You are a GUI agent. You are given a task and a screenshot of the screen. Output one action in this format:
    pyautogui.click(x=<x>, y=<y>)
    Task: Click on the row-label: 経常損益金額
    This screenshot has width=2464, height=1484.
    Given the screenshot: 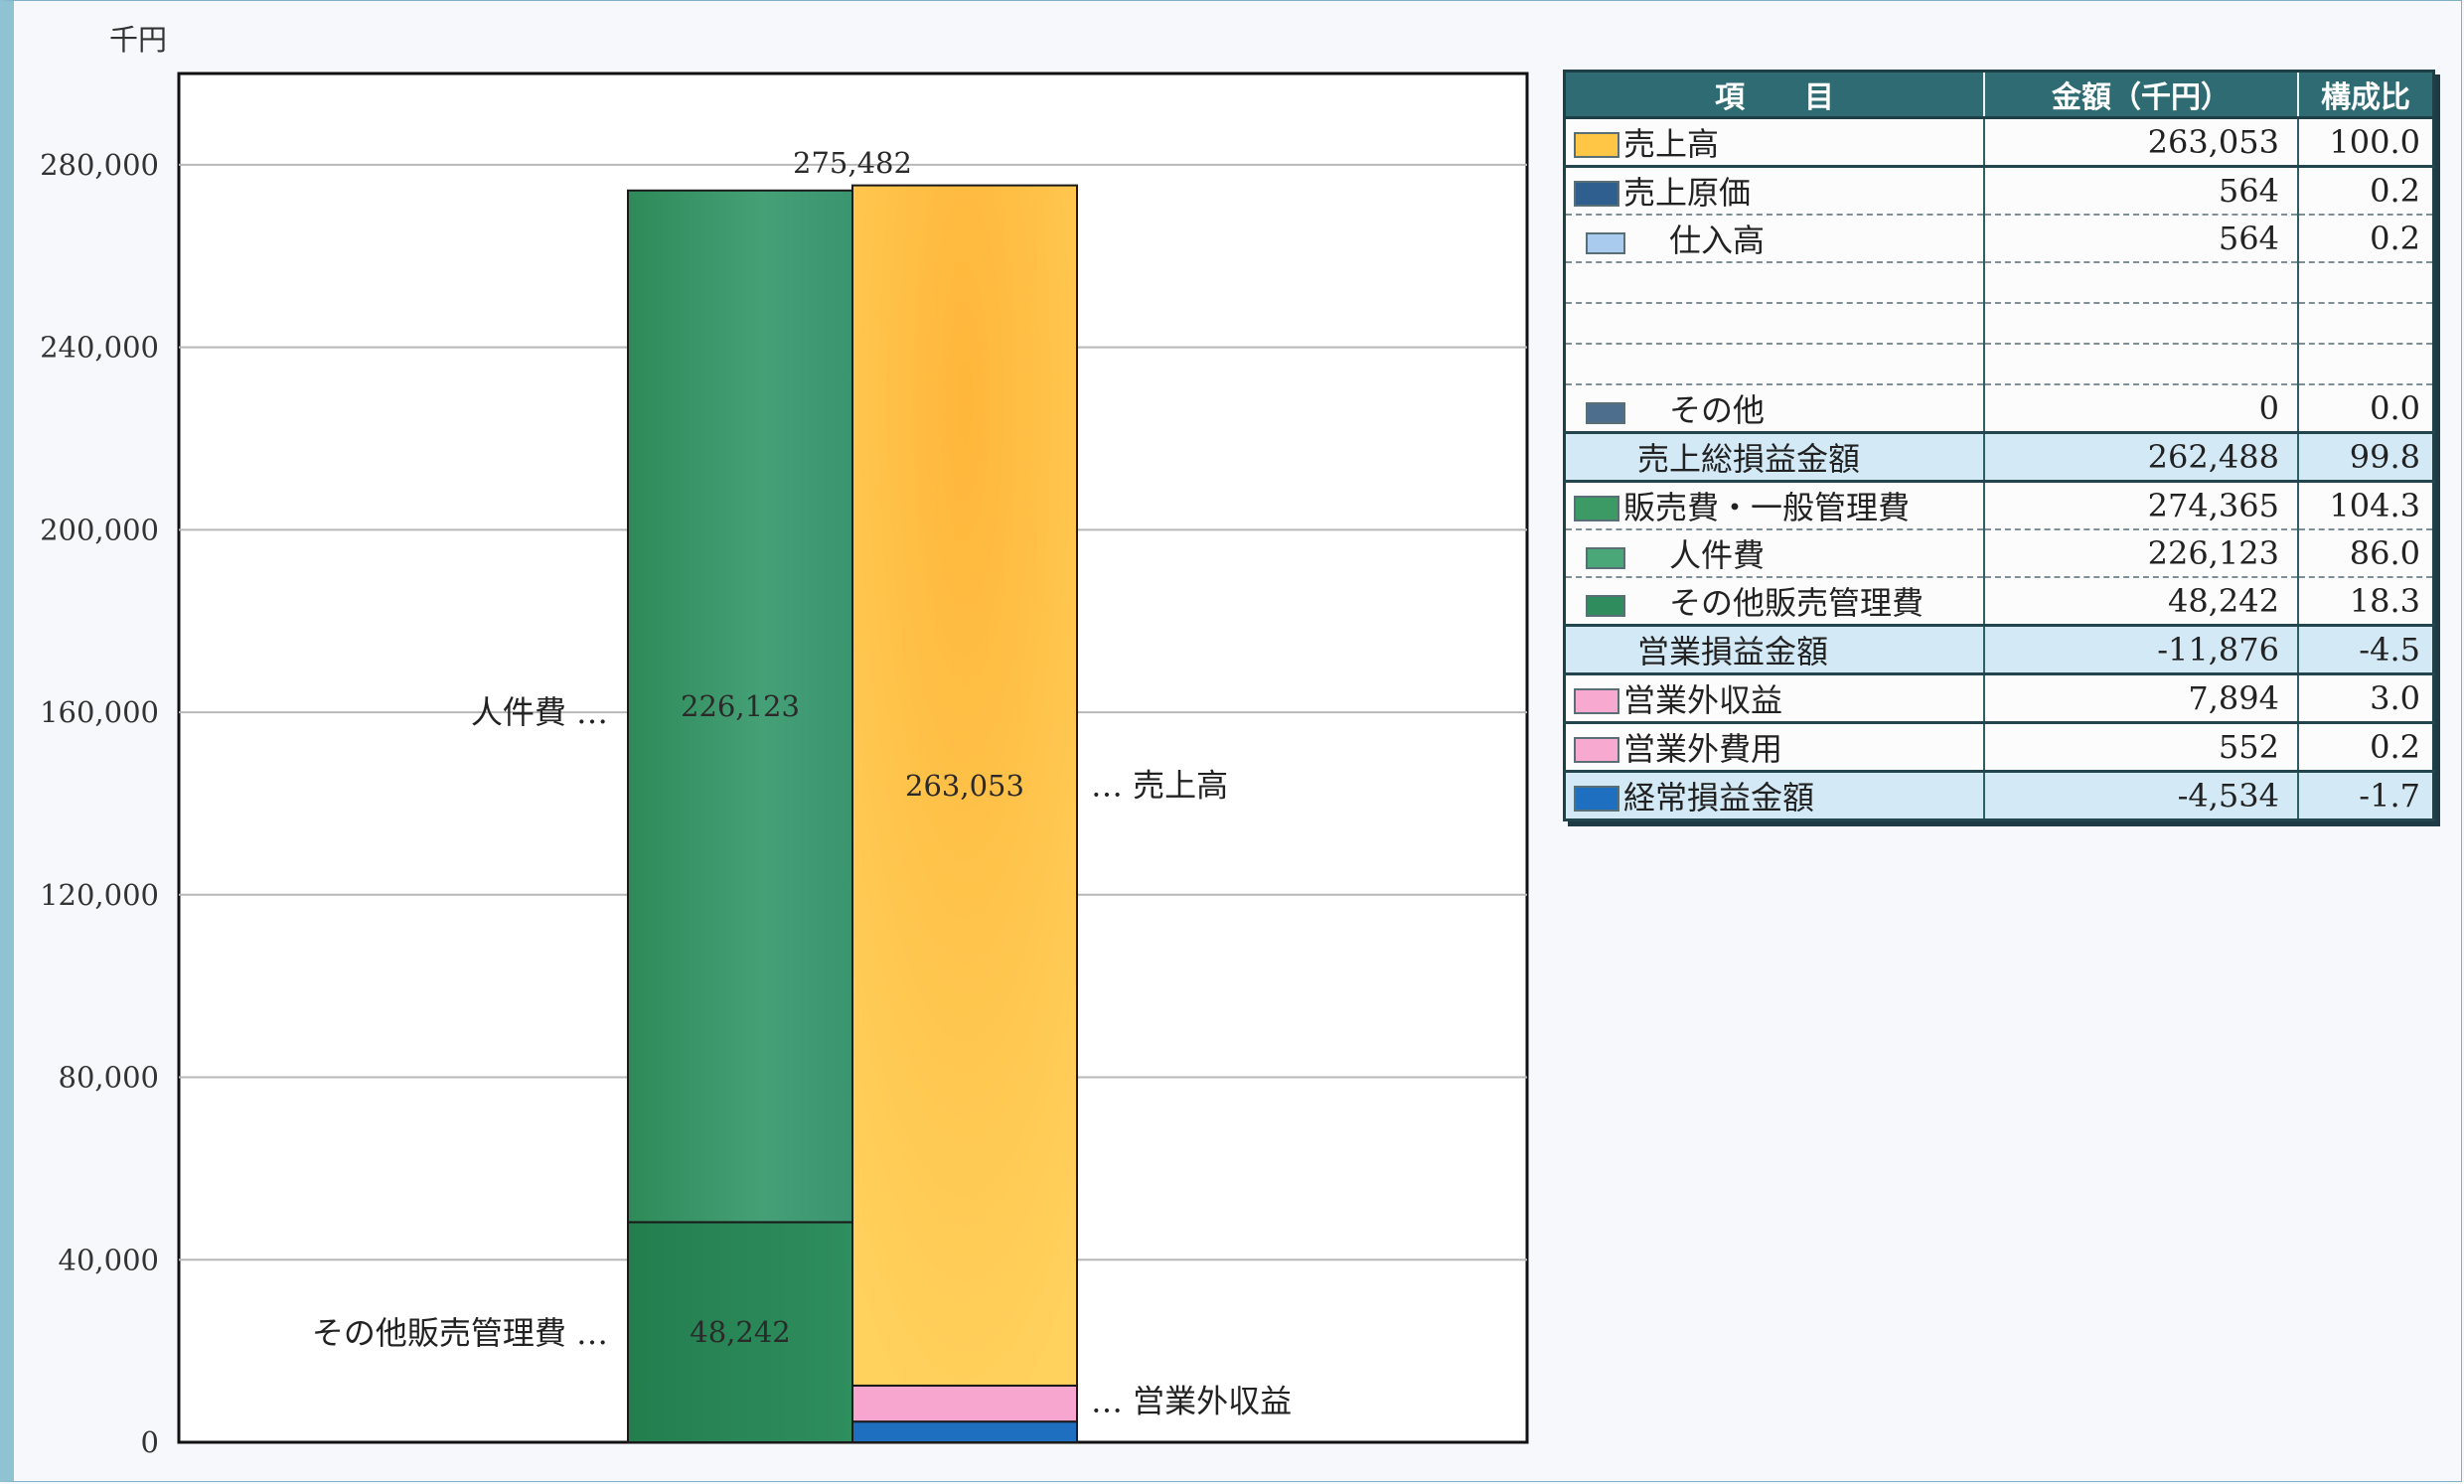 What is the action you would take?
    pyautogui.click(x=1719, y=797)
    